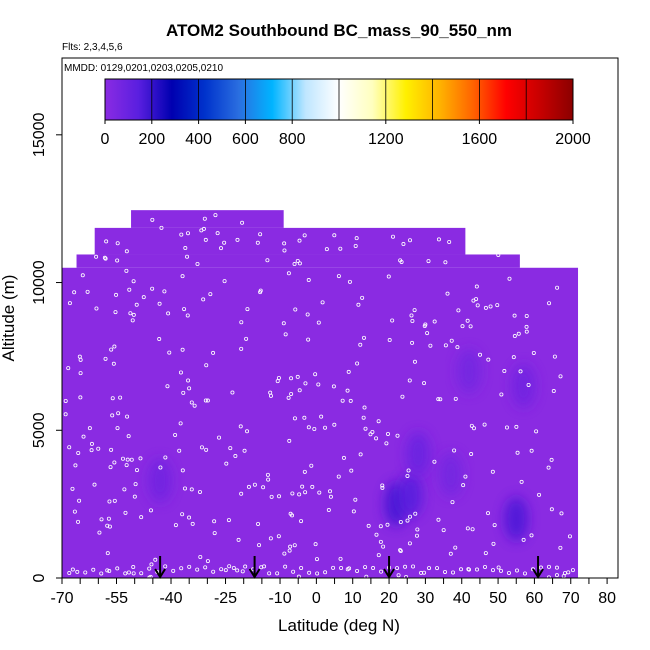  What do you see at coordinates (353, 598) in the screenshot?
I see `x-tick-label: 10` at bounding box center [353, 598].